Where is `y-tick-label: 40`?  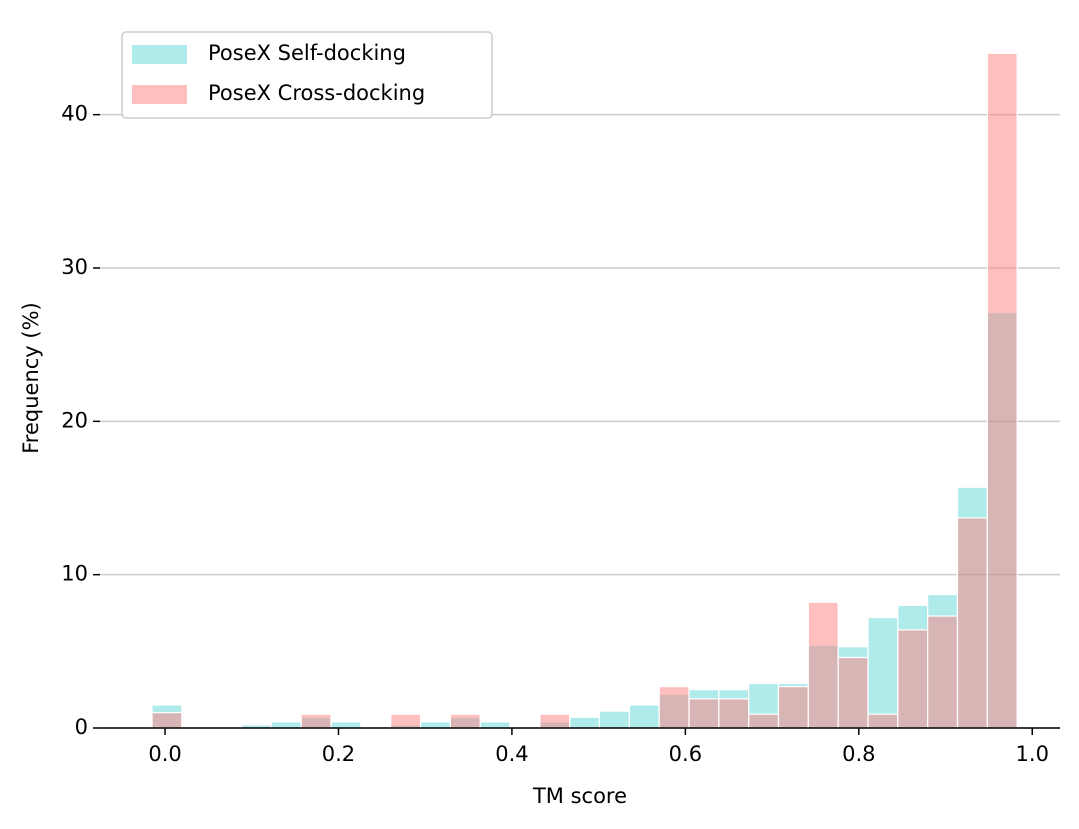 y-tick-label: 40 is located at coordinates (74, 114).